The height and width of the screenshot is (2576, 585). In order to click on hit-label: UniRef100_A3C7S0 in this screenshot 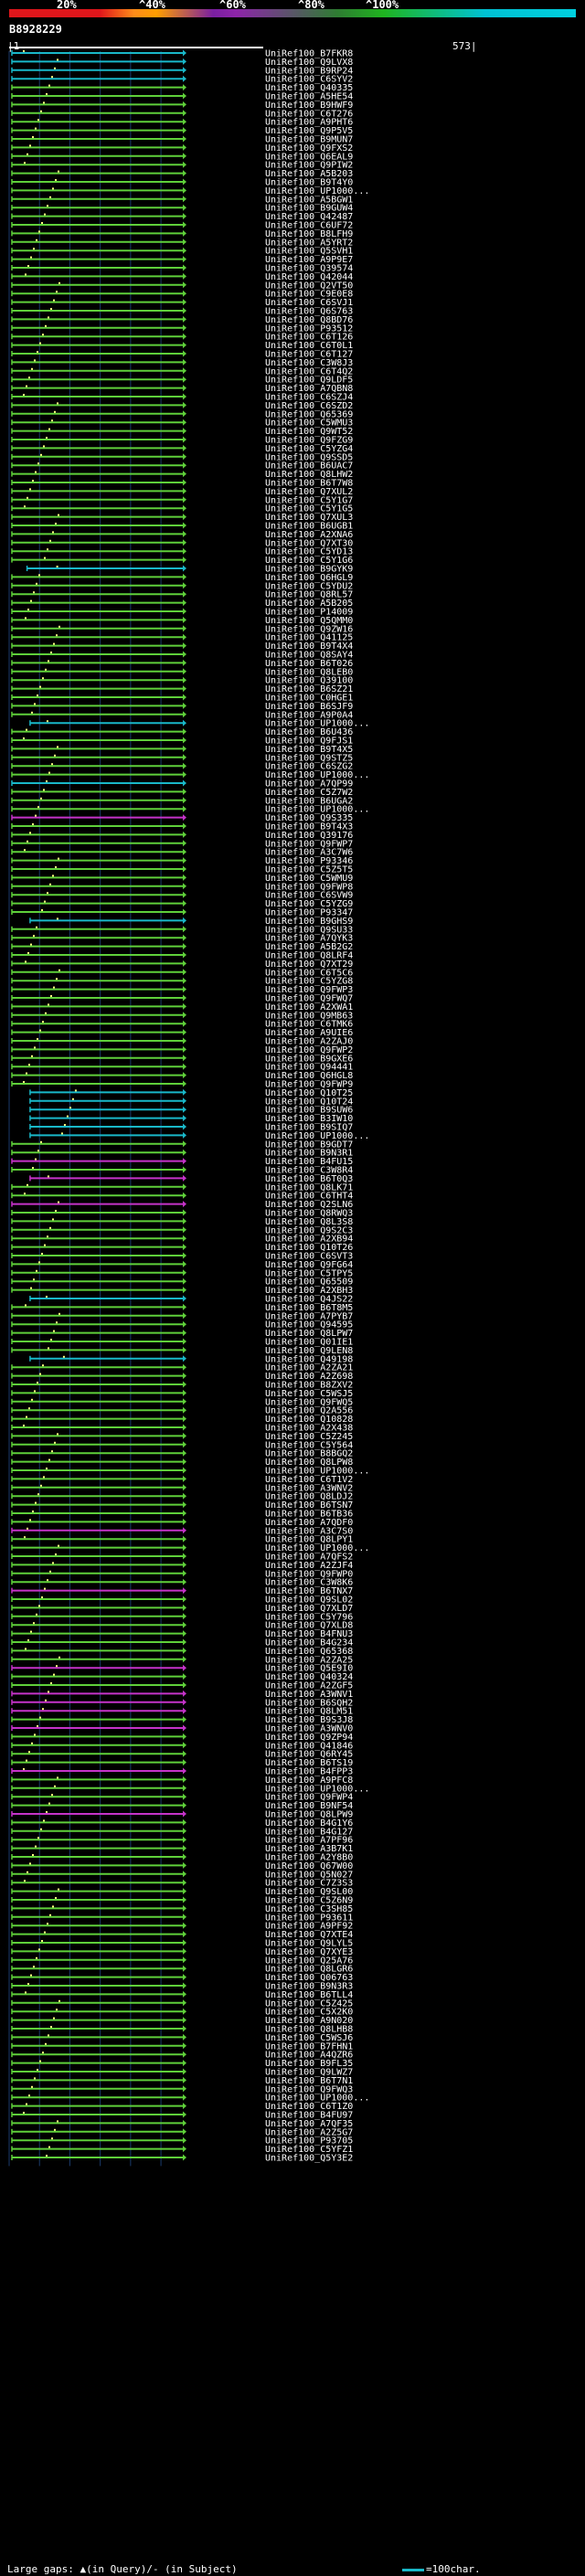, I will do `click(309, 1531)`.